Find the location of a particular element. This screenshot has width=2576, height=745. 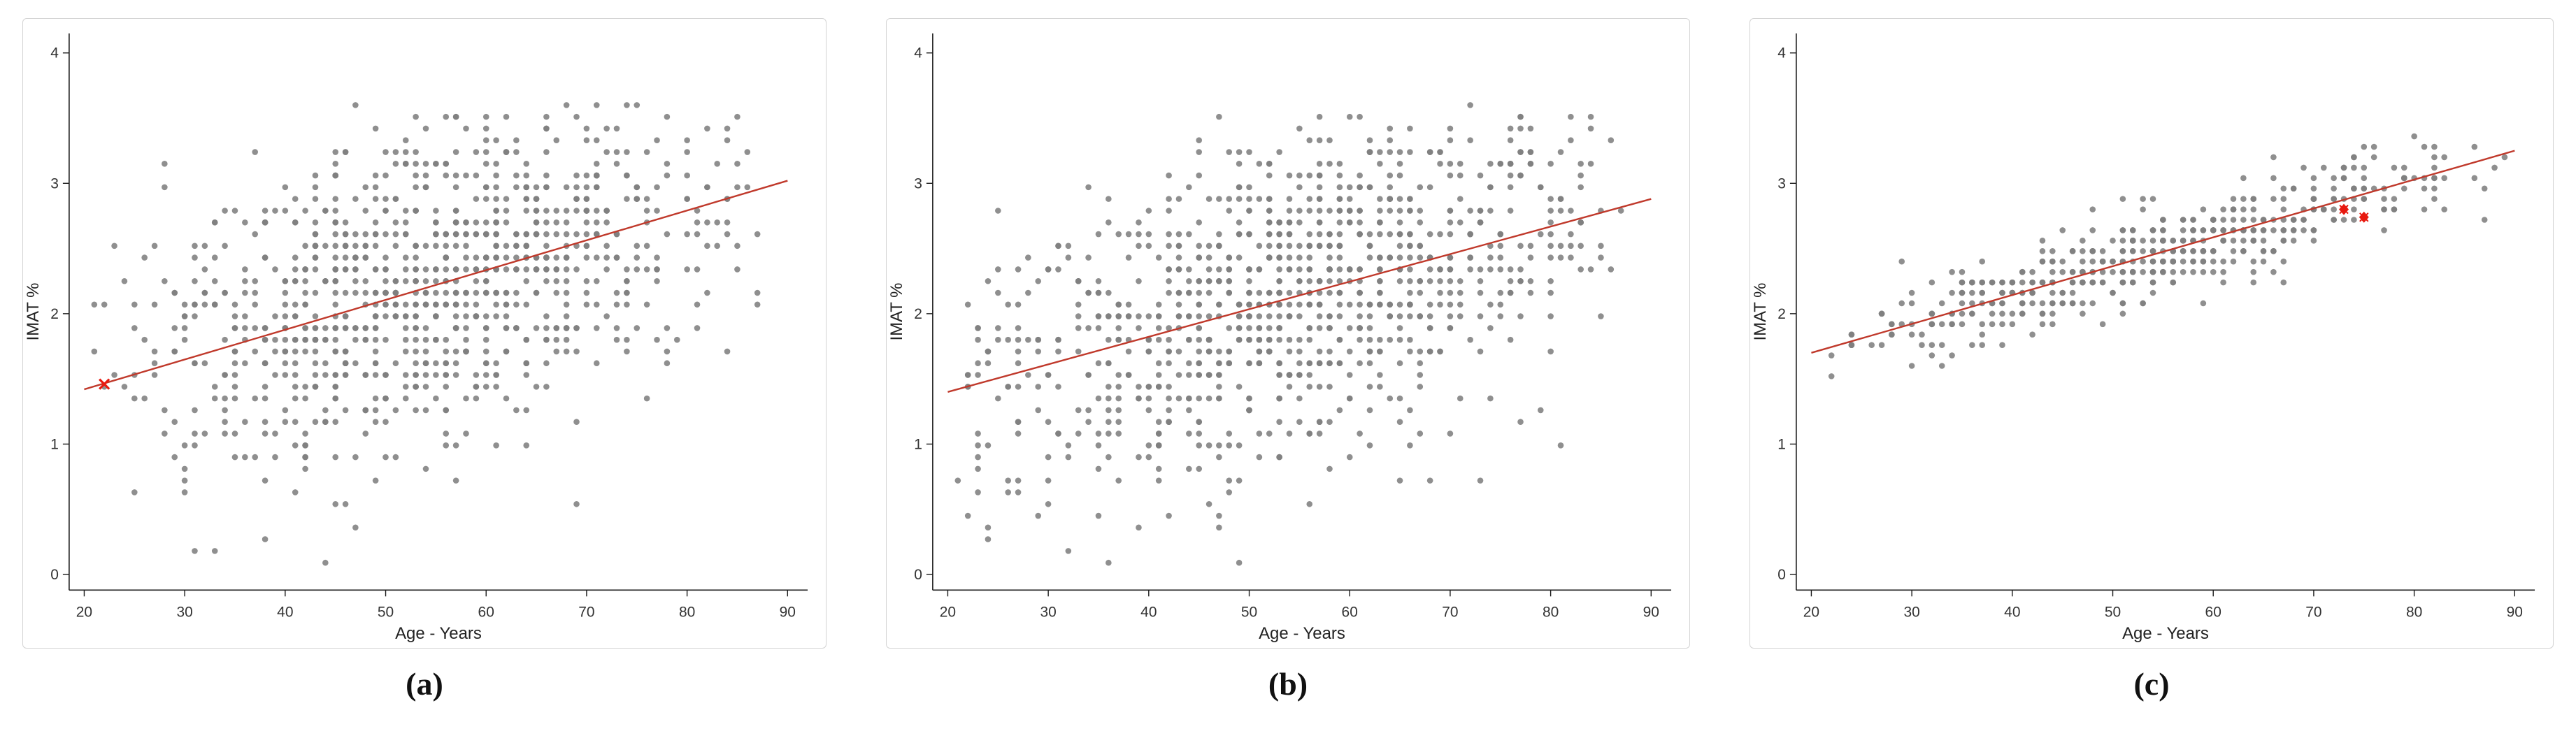

scatter-points is located at coordinates (2168, 256).